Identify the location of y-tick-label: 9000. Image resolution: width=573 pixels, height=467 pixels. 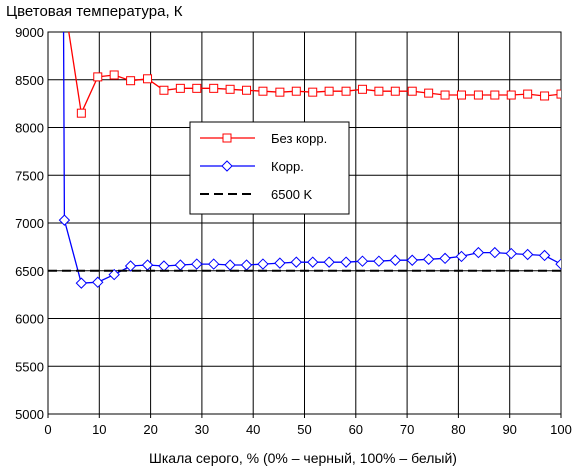
(29, 32).